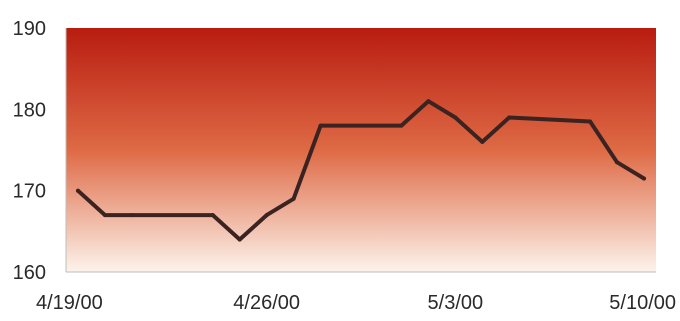  I want to click on x-tick-label: 5/3/00, so click(456, 303).